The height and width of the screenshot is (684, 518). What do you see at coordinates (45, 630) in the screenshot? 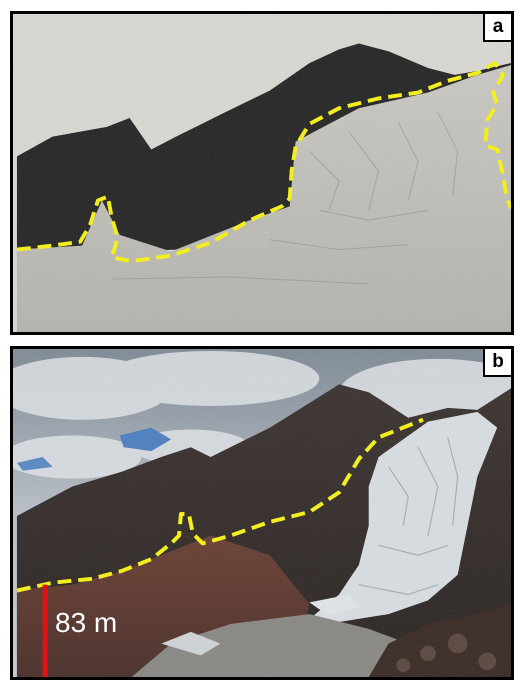
I see `scale-bar` at bounding box center [45, 630].